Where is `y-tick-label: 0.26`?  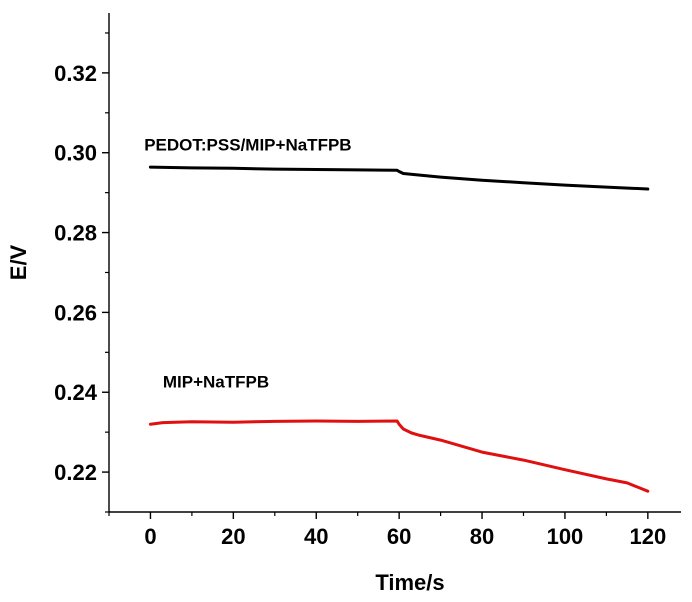 y-tick-label: 0.26 is located at coordinates (75, 312).